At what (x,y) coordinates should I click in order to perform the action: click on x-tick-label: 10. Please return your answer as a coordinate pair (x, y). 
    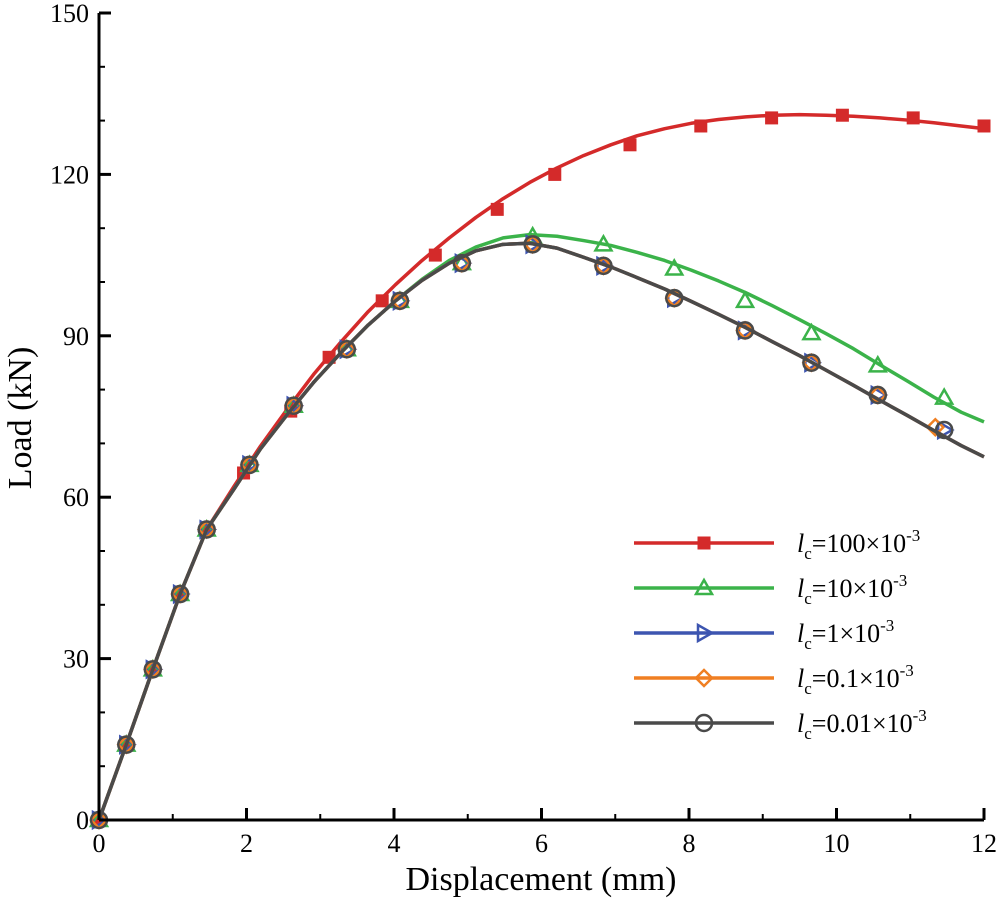
    Looking at the image, I should click on (837, 843).